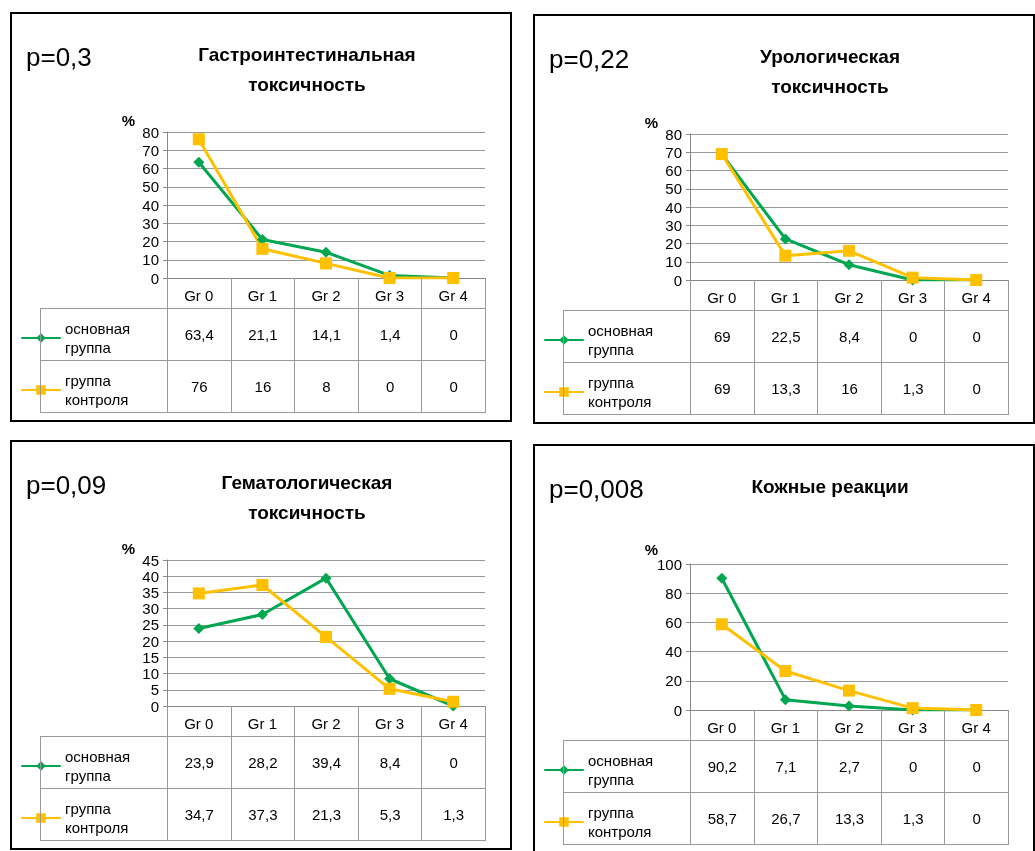  Describe the element at coordinates (150, 625) in the screenshot. I see `y-tick-label: 25` at that location.